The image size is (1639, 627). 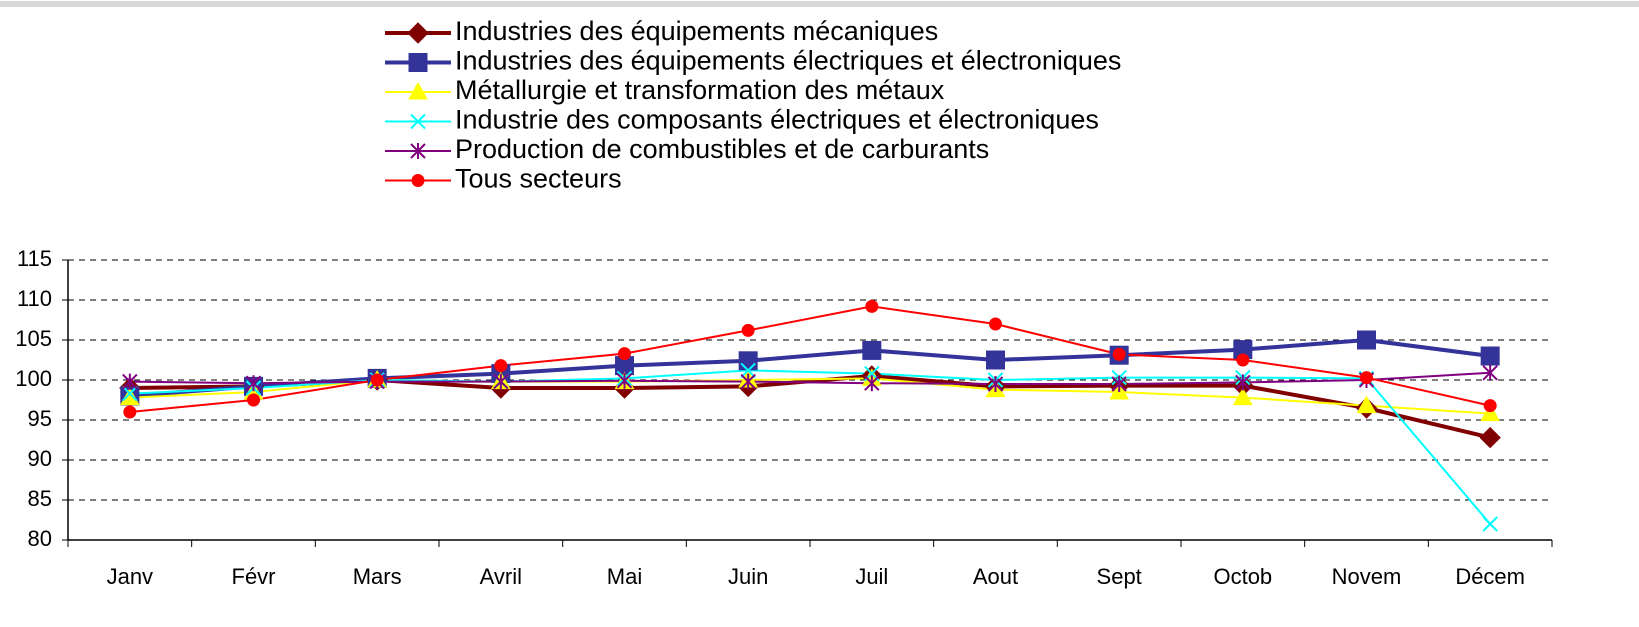 I want to click on y-tick-label: 90, so click(x=40, y=458).